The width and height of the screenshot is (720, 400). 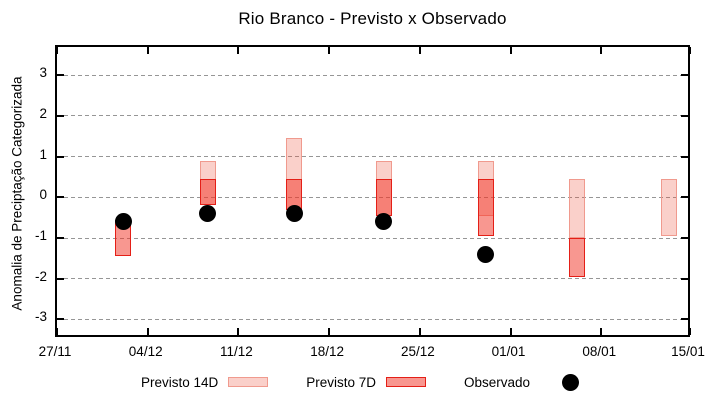 I want to click on y-tick-label: -3, so click(x=40, y=317).